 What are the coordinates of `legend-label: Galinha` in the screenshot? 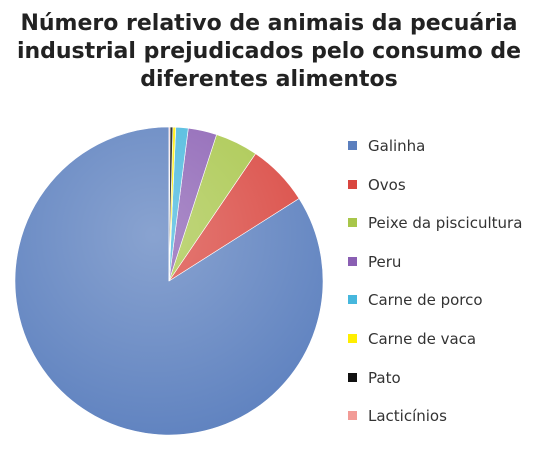 It's located at (397, 146).